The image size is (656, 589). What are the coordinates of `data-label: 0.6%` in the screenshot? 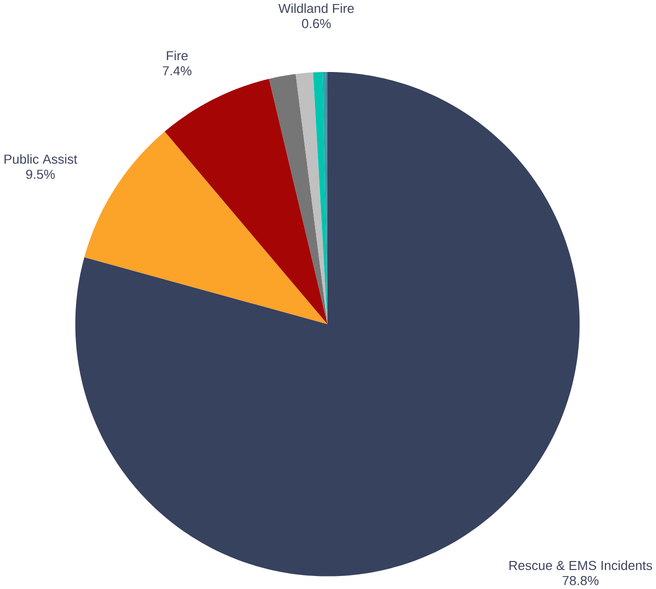 It's located at (316, 23).